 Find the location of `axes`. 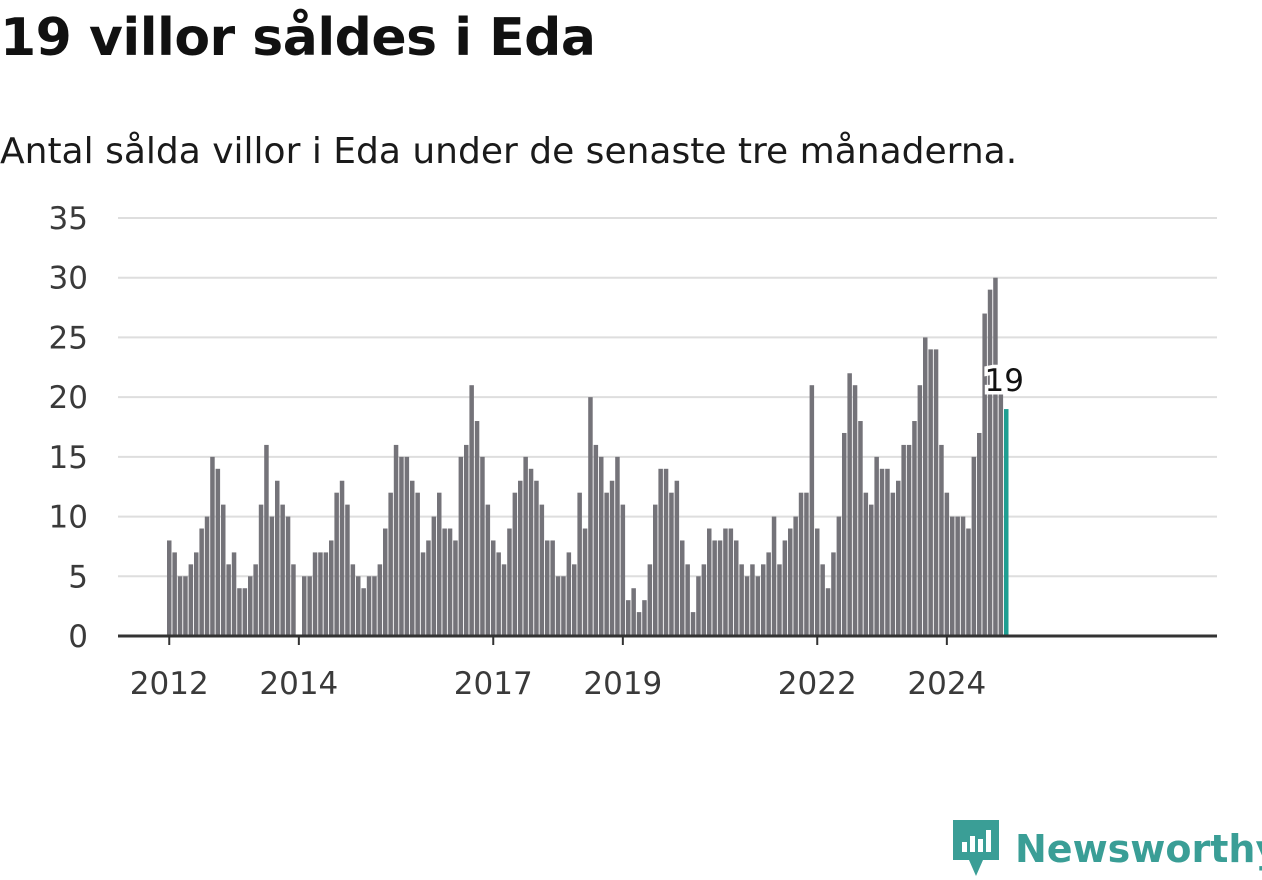

axes is located at coordinates (667, 639).